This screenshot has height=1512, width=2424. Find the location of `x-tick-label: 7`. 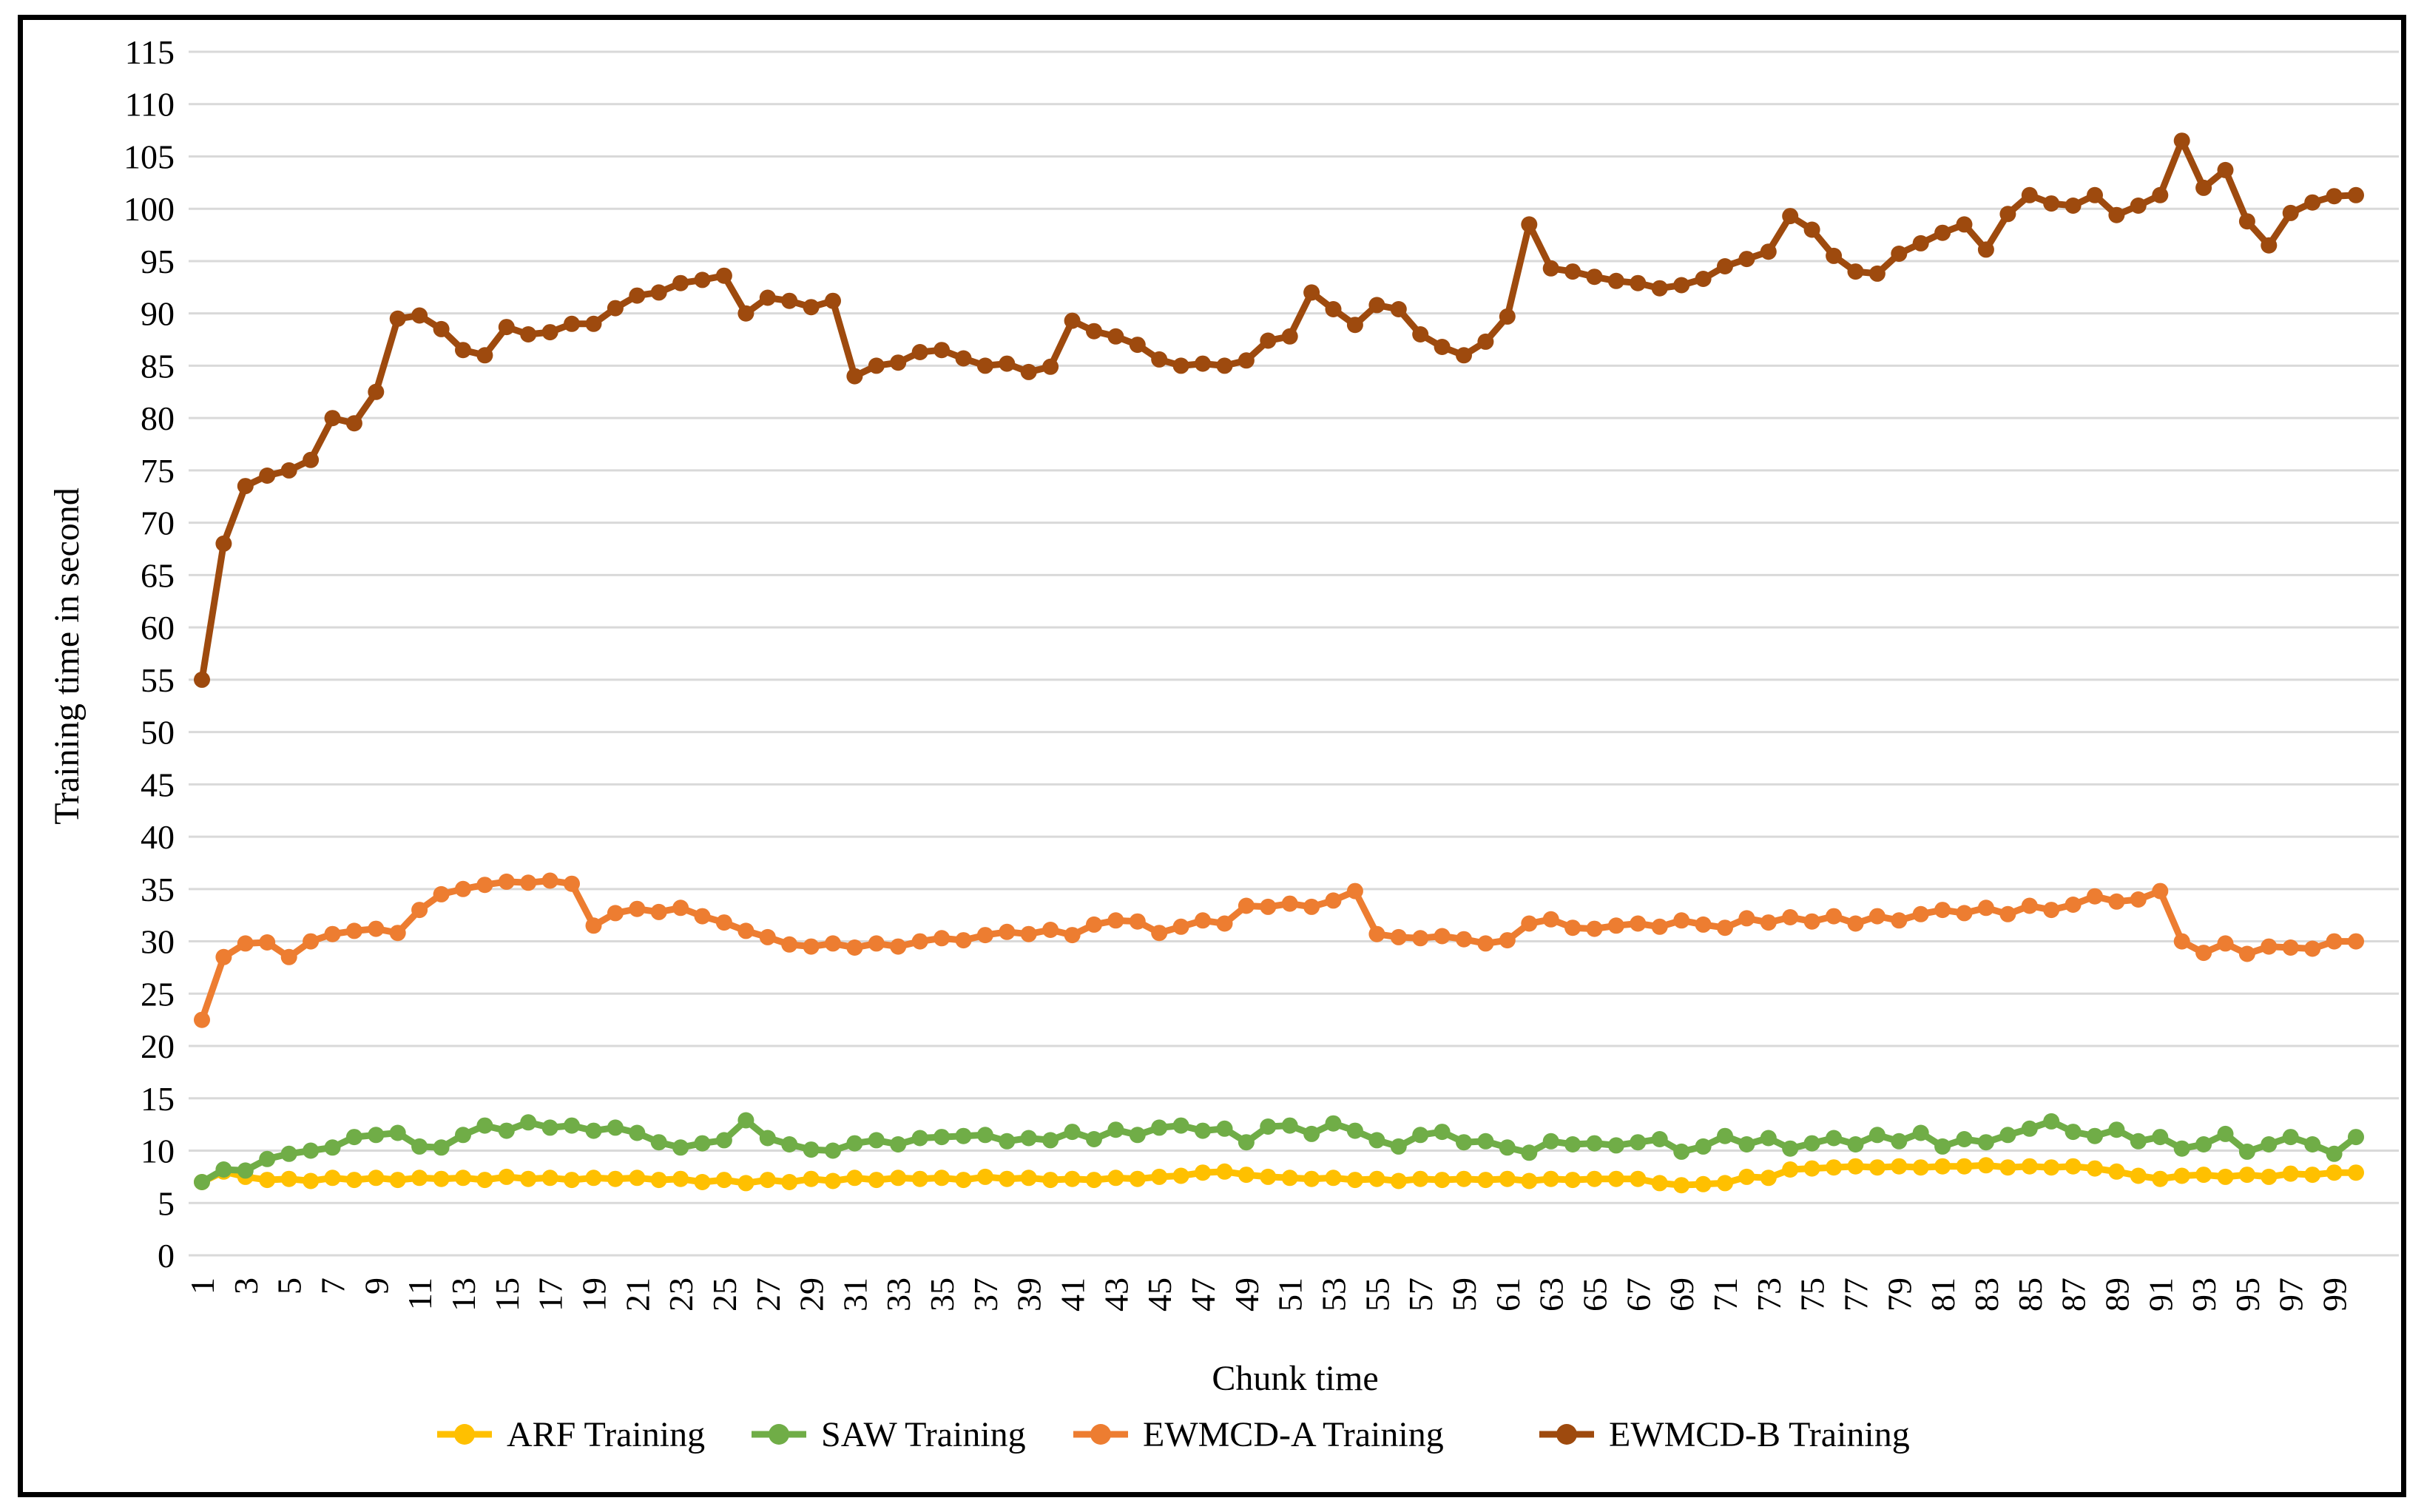

x-tick-label: 7 is located at coordinates (332, 1286).